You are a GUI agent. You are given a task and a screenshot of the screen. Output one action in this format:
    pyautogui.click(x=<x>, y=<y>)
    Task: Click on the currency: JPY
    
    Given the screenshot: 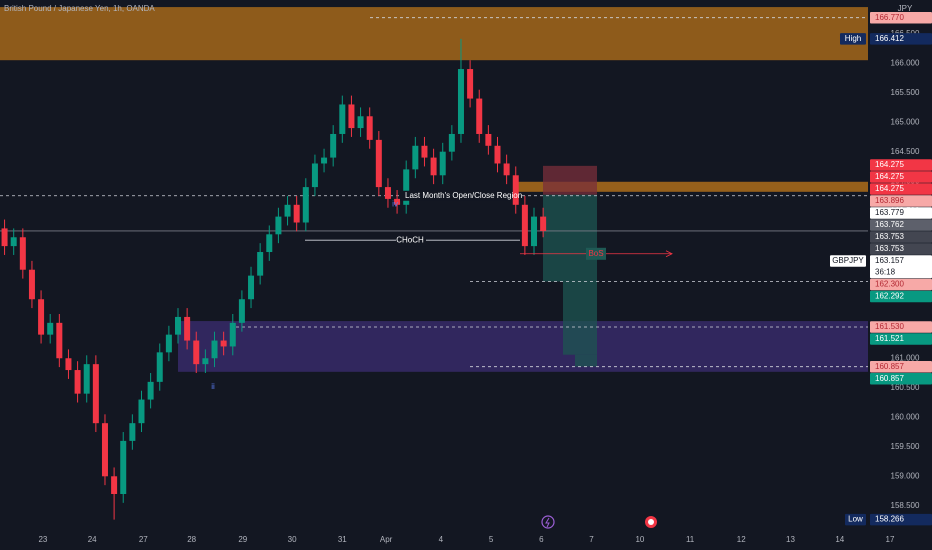 What is the action you would take?
    pyautogui.click(x=905, y=8)
    